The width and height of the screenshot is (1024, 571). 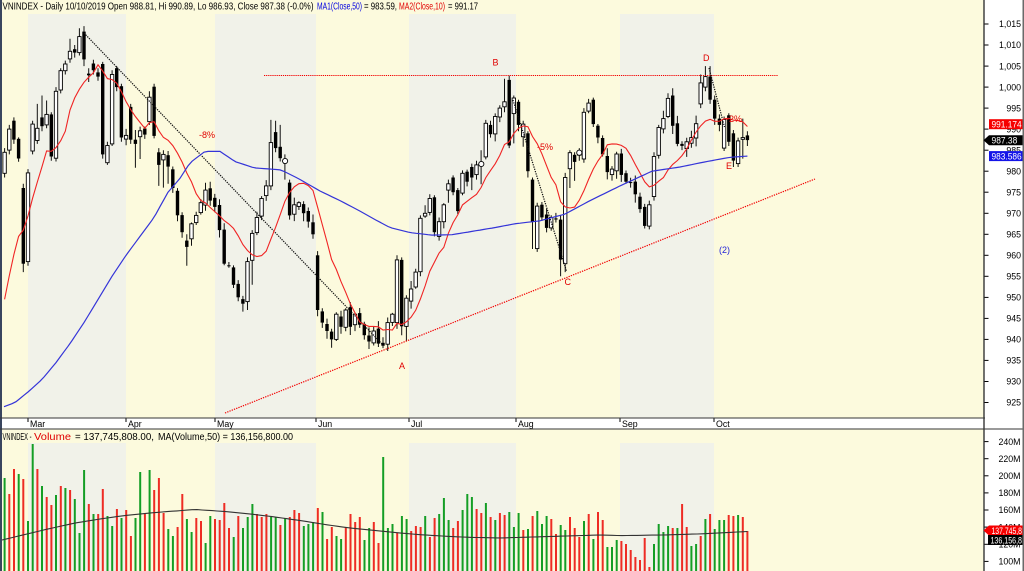 What do you see at coordinates (37, 424) in the screenshot?
I see `svg-text: Mar` at bounding box center [37, 424].